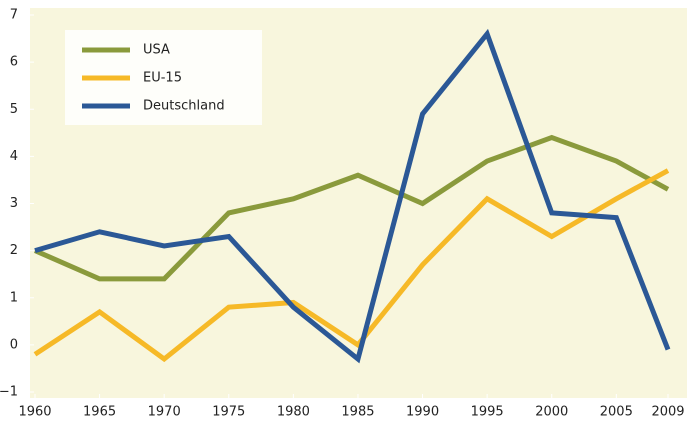 Image resolution: width=687 pixels, height=425 pixels. What do you see at coordinates (14, 250) in the screenshot?
I see `y-tick-label: 2` at bounding box center [14, 250].